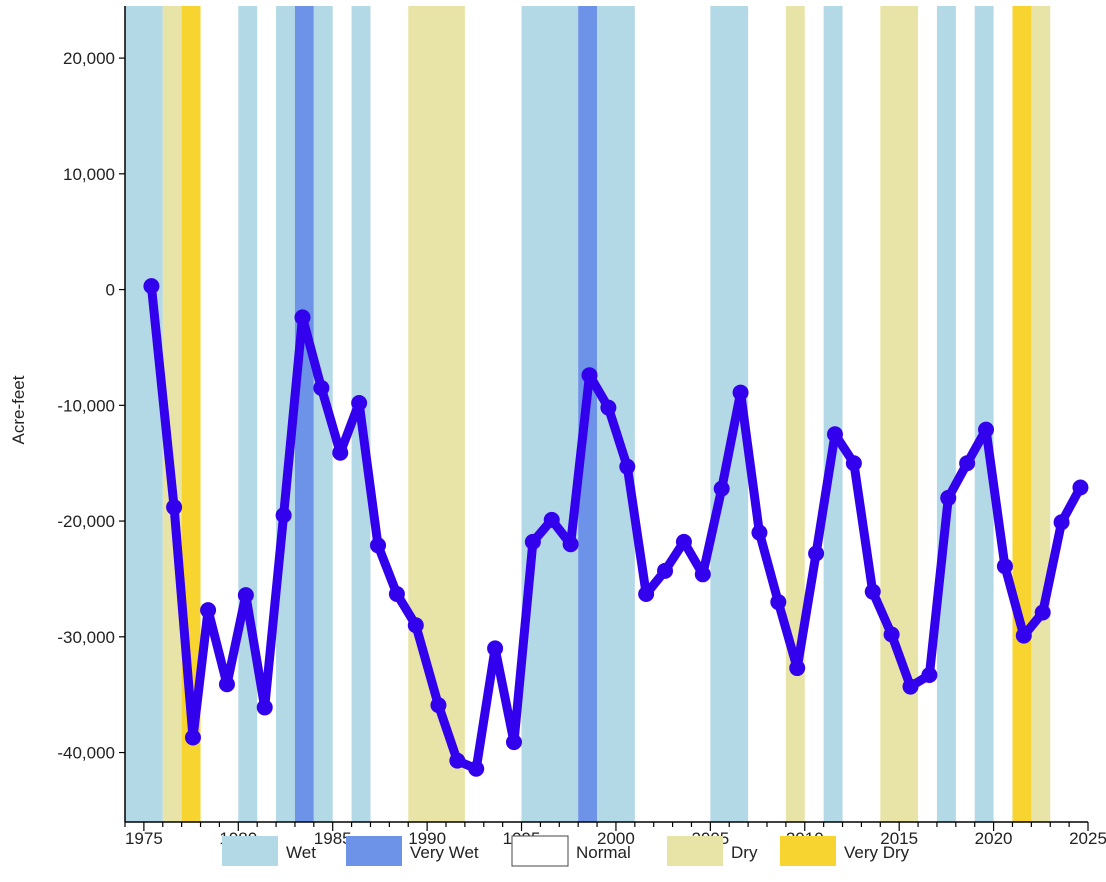 The height and width of the screenshot is (882, 1106). I want to click on legend: Wet Very Wet Normal Dry Very Dry, so click(566, 851).